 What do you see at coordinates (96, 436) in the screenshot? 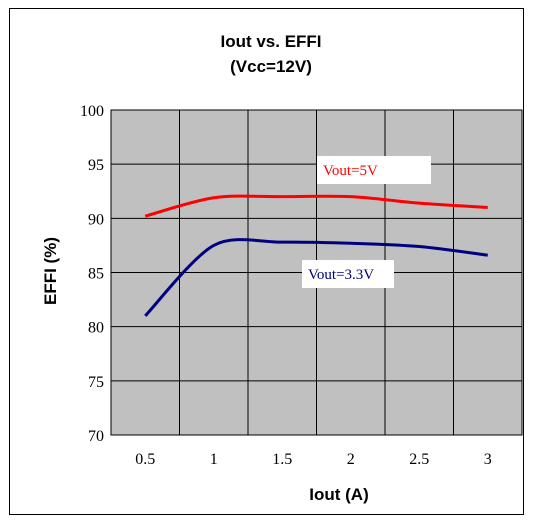
I see `y-tick-label: 70` at bounding box center [96, 436].